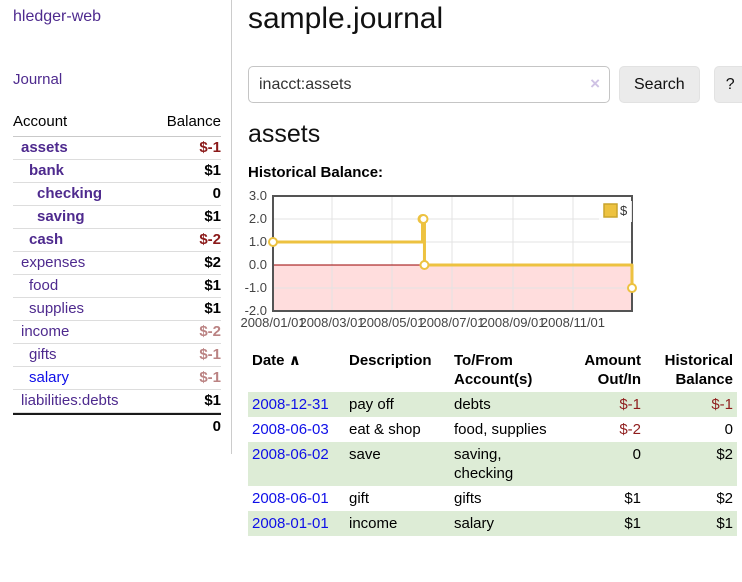  I want to click on sidebar-account-link: bank, so click(47, 170).